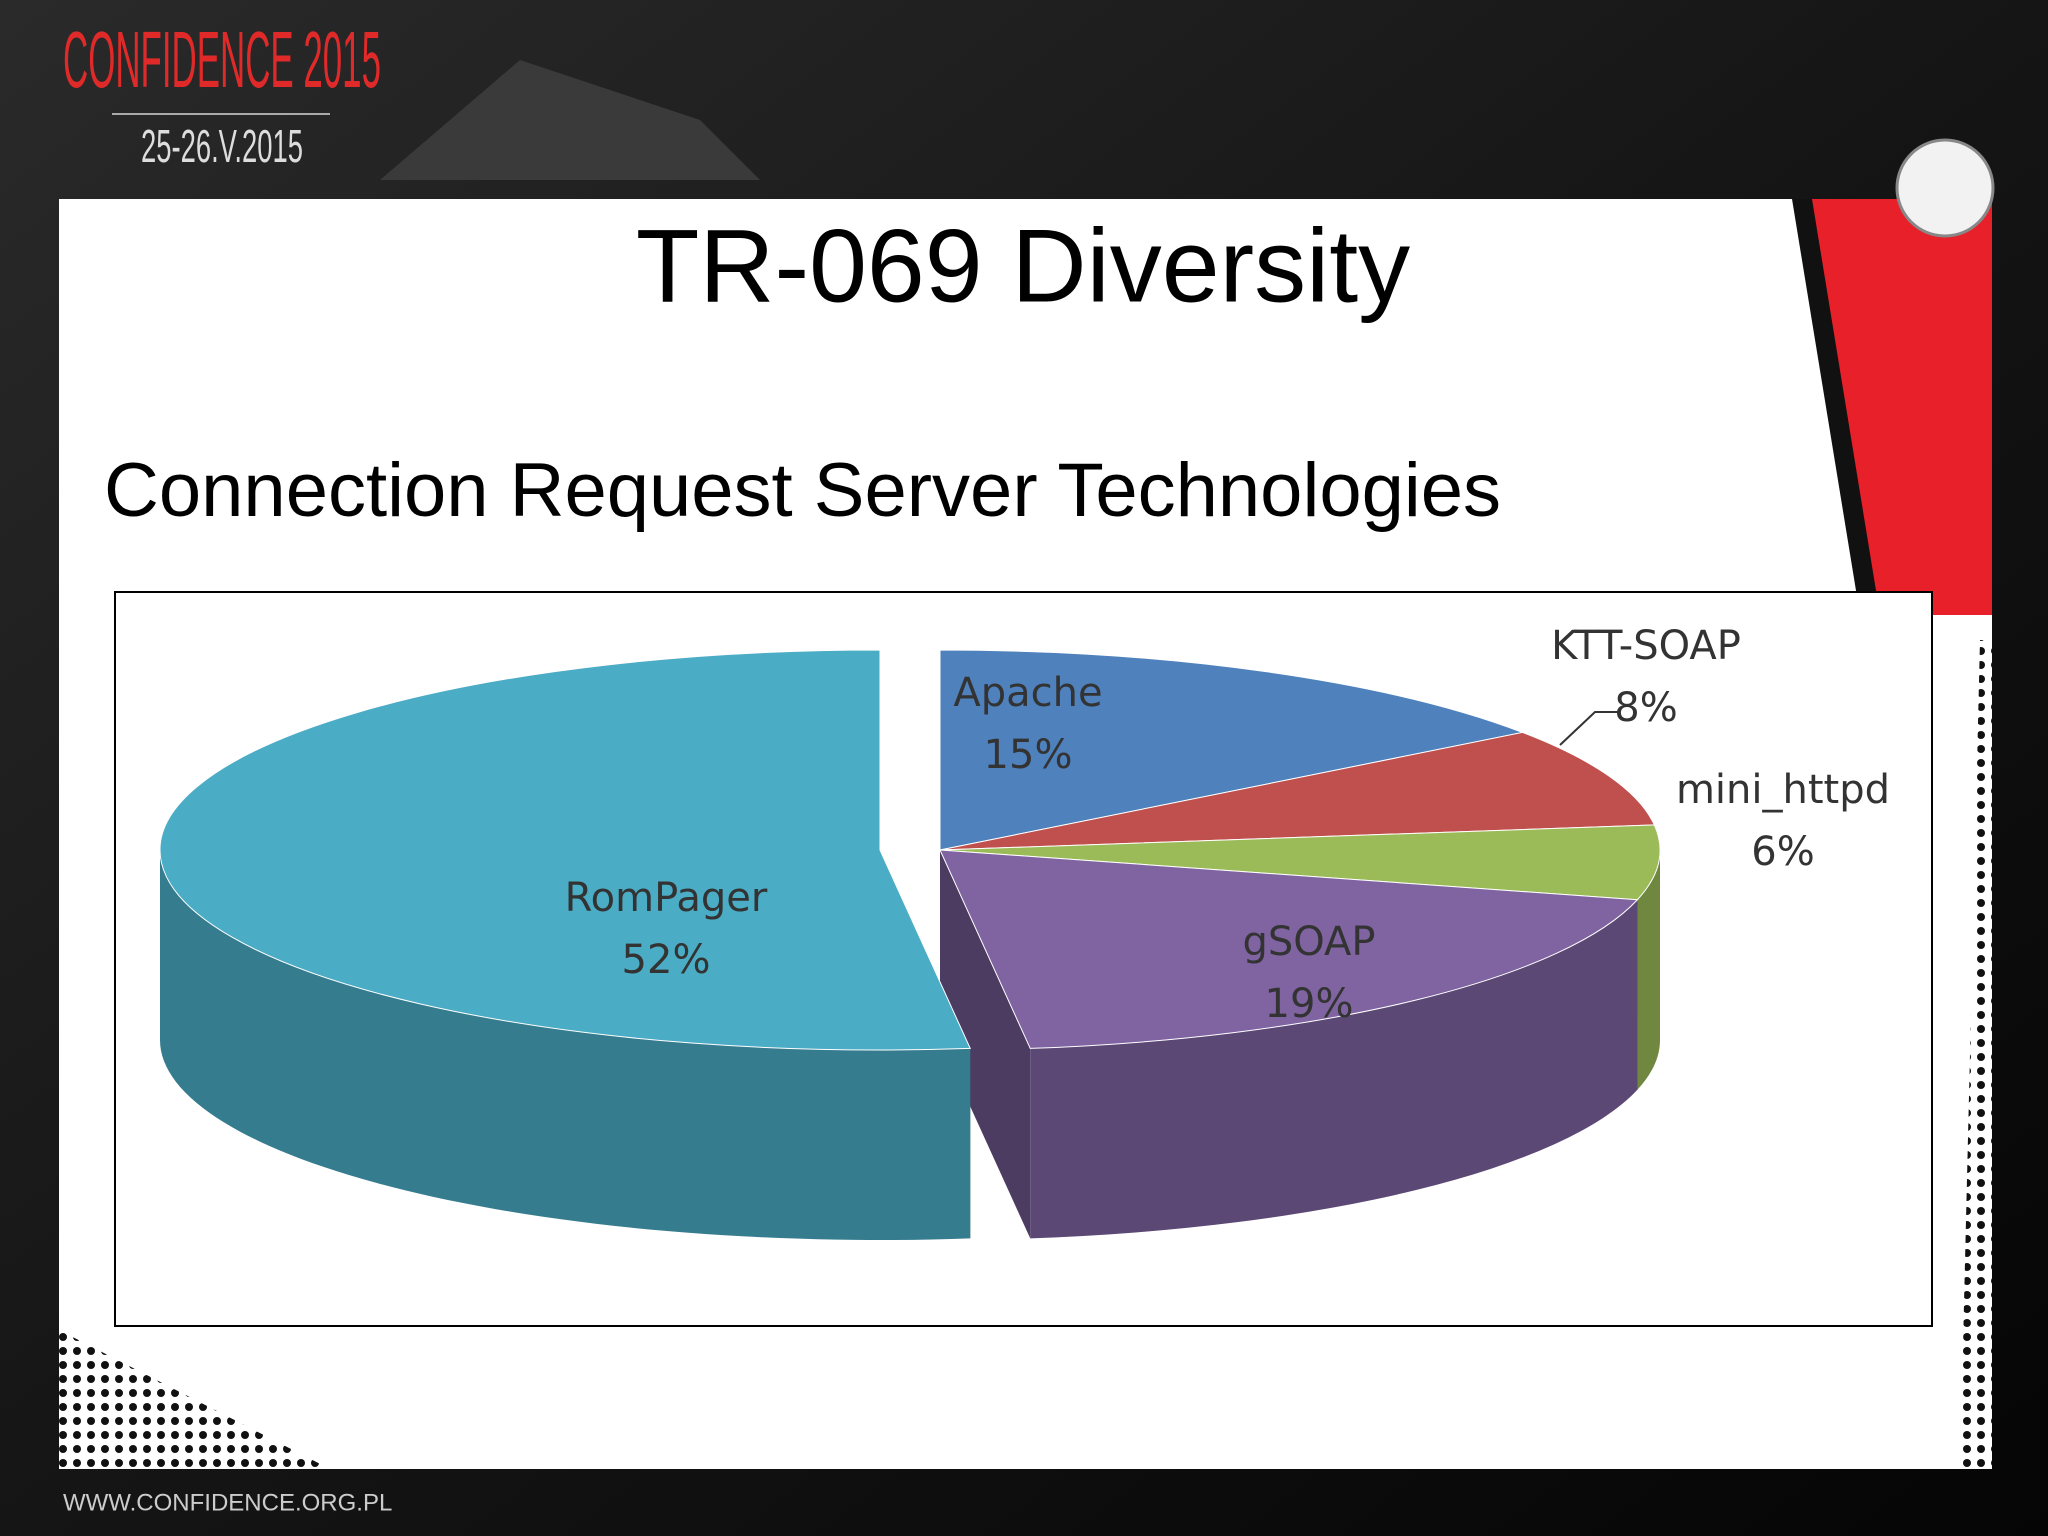 The width and height of the screenshot is (2048, 1536). I want to click on event-logo: CONFIDENCE 2015, so click(222, 59).